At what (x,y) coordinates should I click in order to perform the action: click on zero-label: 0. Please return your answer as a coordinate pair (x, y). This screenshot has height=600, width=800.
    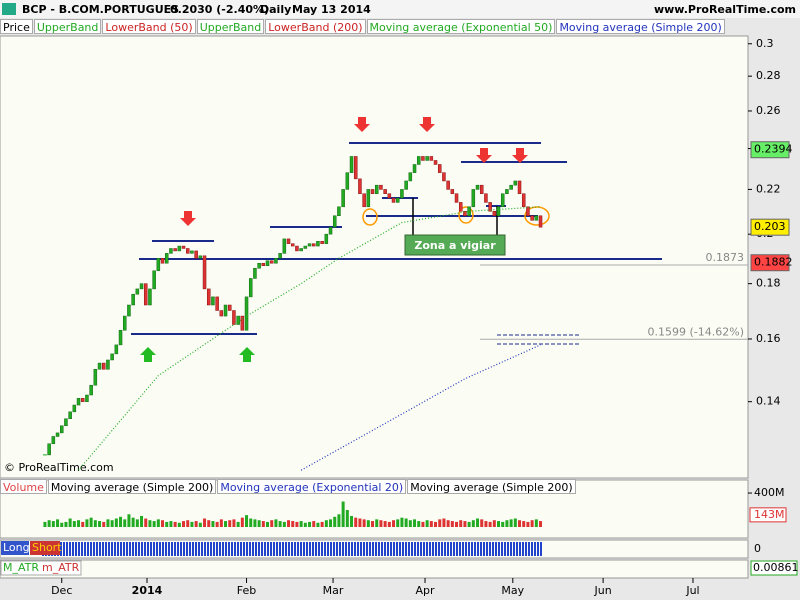
    Looking at the image, I should click on (757, 548).